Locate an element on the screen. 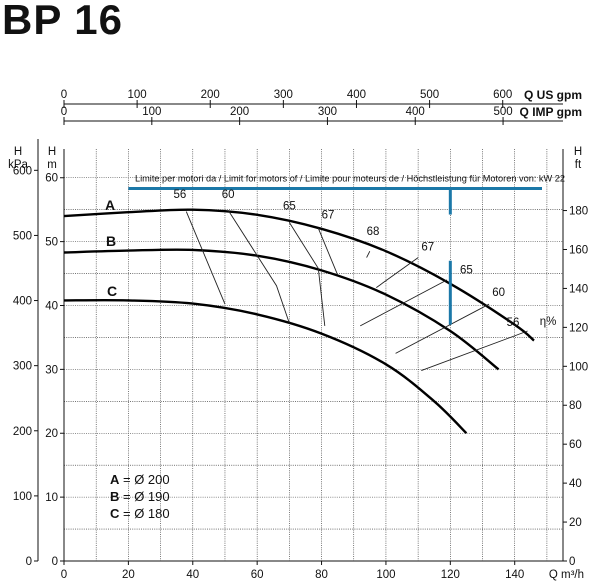 The image size is (594, 585). kpa-axis-tick-label: 500 is located at coordinates (22, 236).